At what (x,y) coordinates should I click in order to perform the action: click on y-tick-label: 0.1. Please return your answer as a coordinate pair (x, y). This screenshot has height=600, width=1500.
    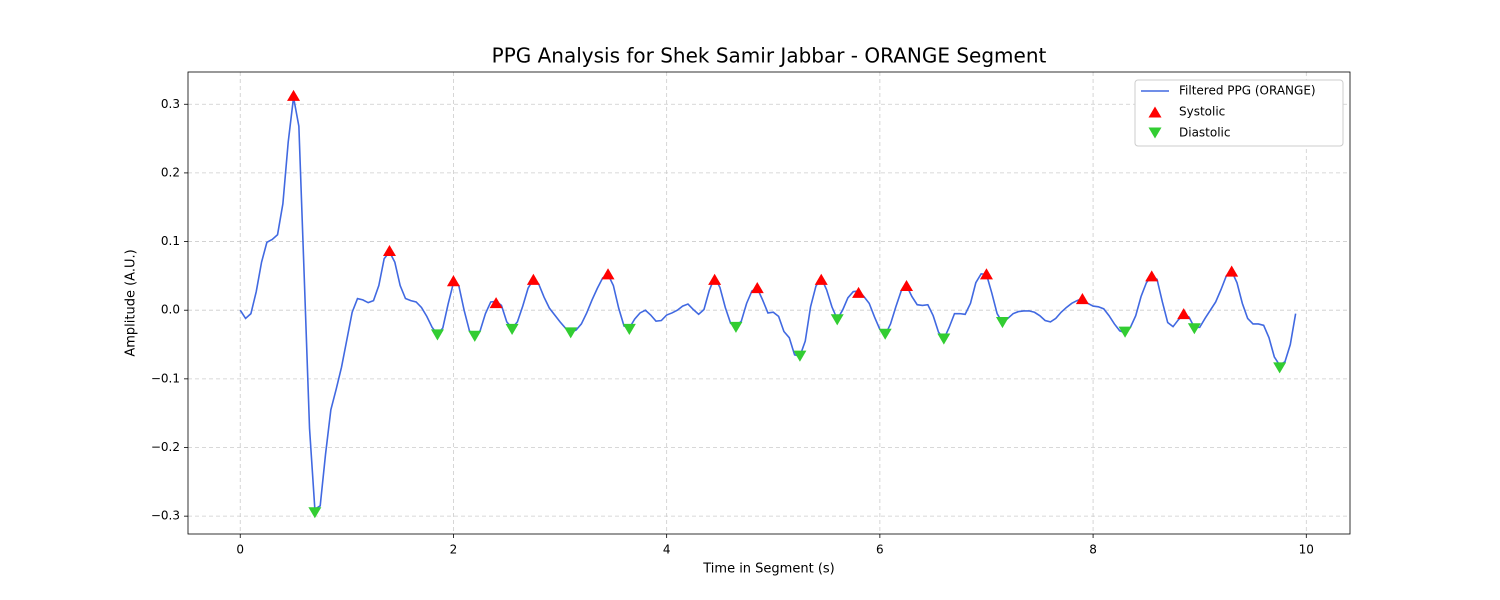
    Looking at the image, I should click on (170, 241).